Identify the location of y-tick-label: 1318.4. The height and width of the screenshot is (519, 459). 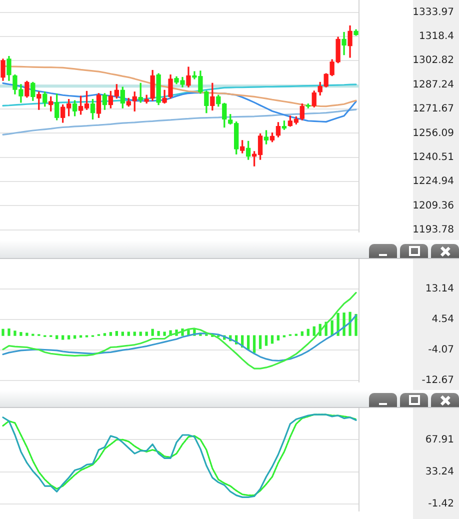
(436, 36).